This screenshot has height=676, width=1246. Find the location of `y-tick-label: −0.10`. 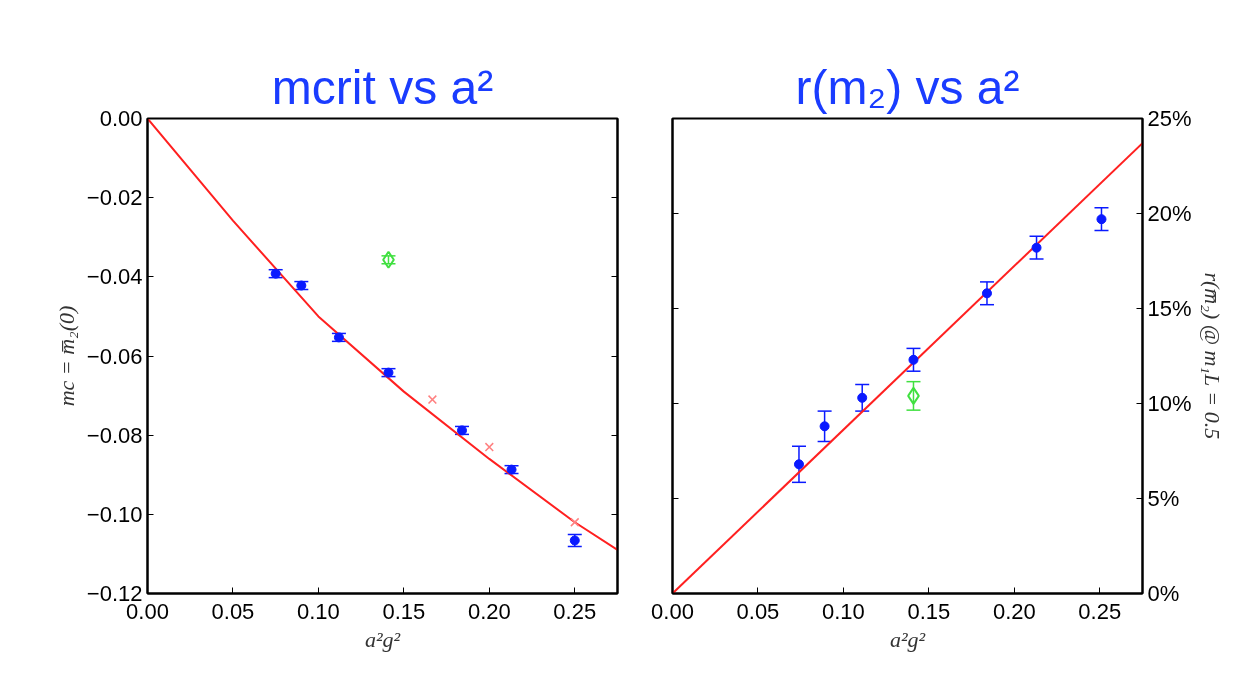

y-tick-label: −0.10 is located at coordinates (114, 514).